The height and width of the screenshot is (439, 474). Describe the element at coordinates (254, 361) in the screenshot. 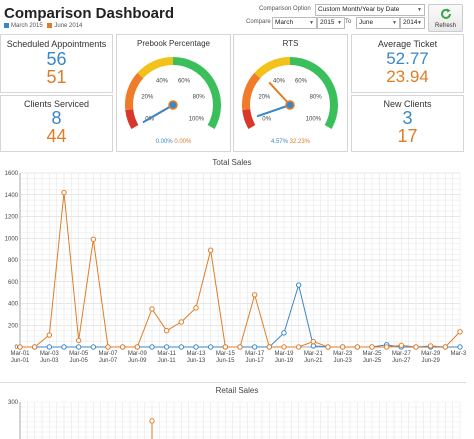

I see `x-tick-label: Jun-17` at that location.